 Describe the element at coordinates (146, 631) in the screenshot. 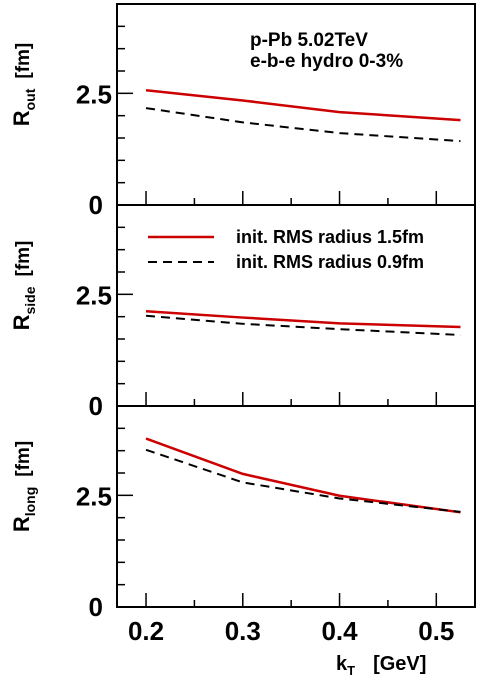

I see `x-tick-label: 0.2` at that location.